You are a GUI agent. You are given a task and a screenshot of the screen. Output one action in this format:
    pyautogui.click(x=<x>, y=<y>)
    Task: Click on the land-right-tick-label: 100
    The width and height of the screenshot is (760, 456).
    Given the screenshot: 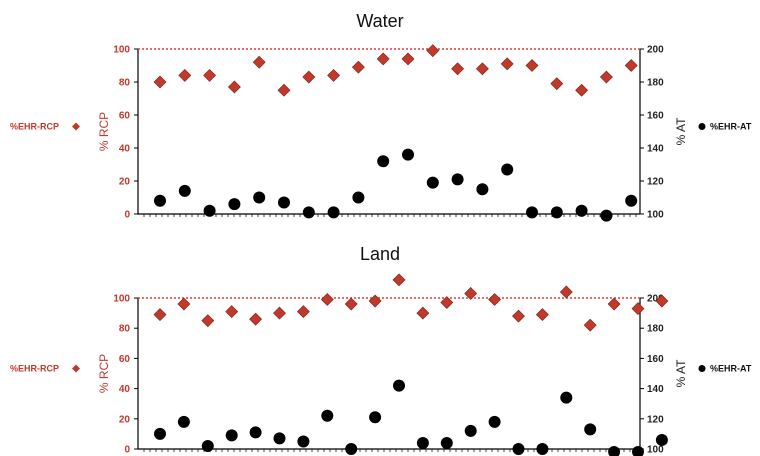 What is the action you would take?
    pyautogui.click(x=655, y=450)
    